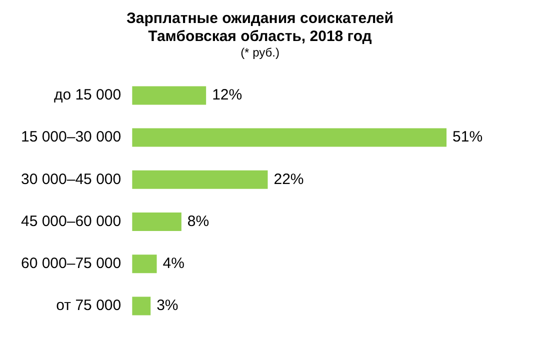 This screenshot has width=560, height=347. I want to click on y-tick-label: 60 000–75 000, so click(71, 263).